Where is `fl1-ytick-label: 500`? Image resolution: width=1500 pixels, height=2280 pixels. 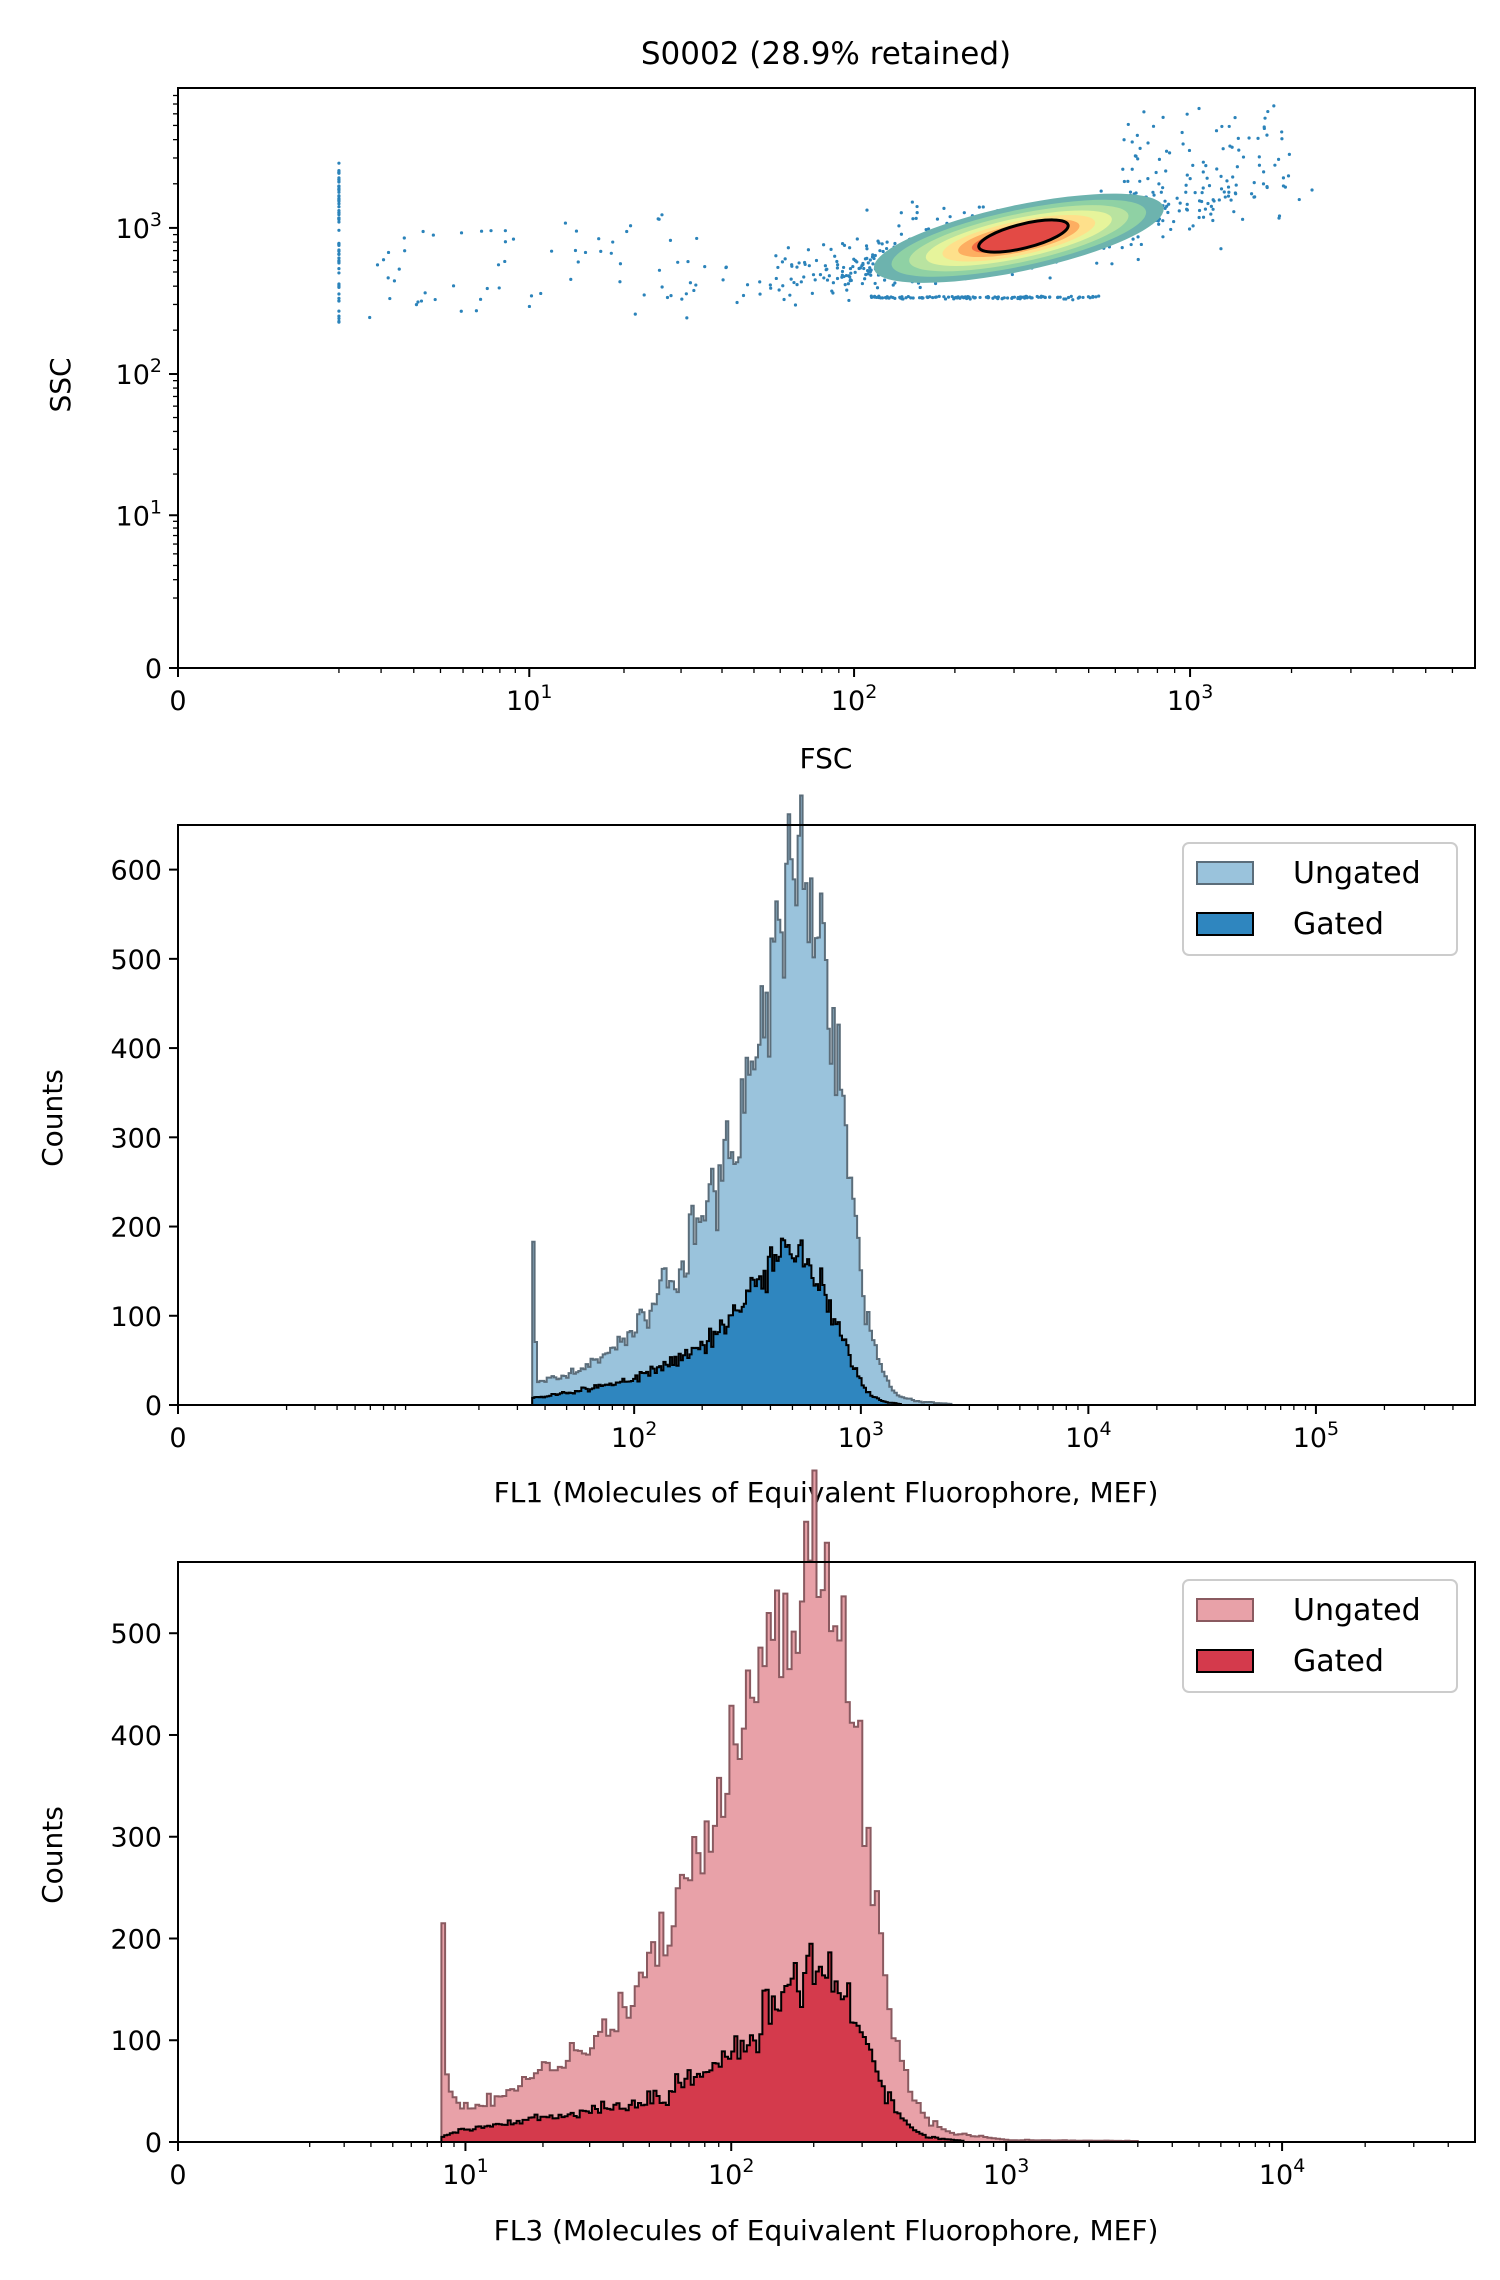
fl1-ytick-label: 500 is located at coordinates (136, 960).